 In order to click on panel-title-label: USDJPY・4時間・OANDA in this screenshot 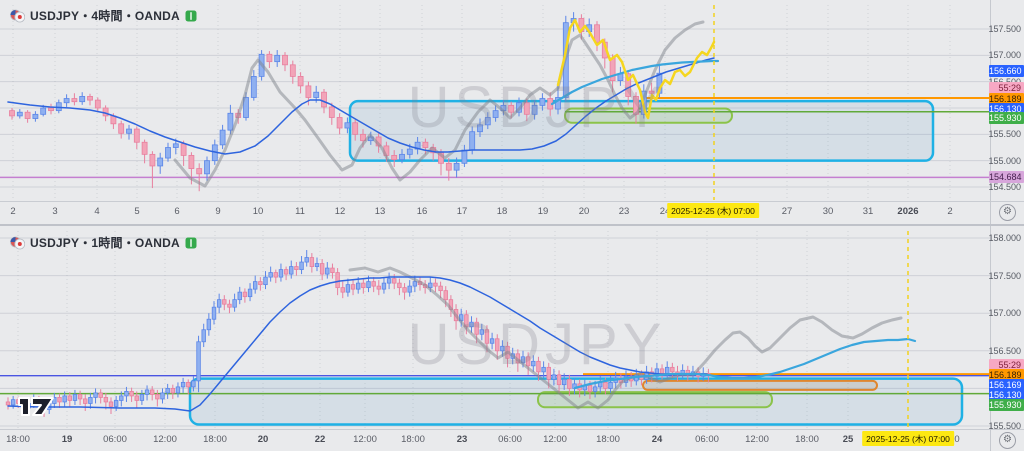, I will do `click(105, 16)`.